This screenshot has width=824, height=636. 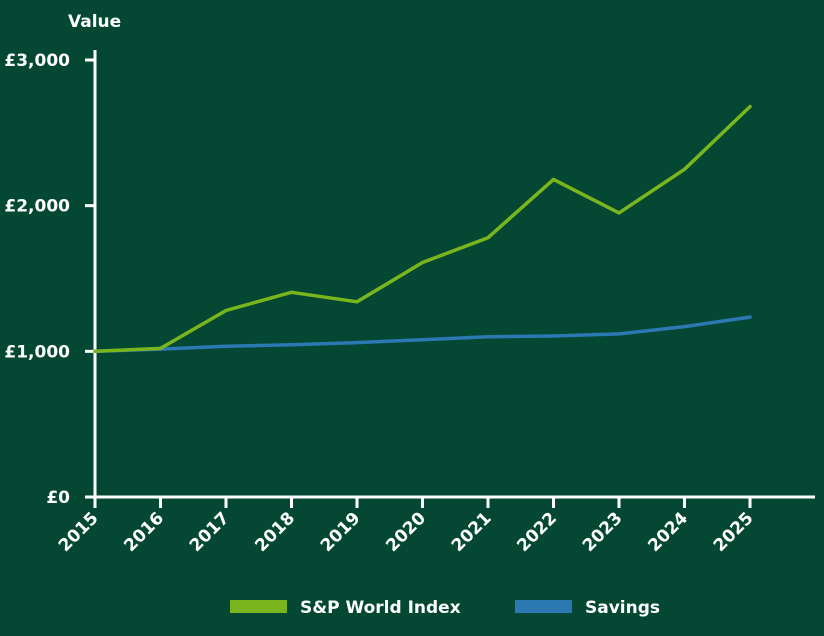 I want to click on x-tick-label: 2016, so click(x=144, y=532).